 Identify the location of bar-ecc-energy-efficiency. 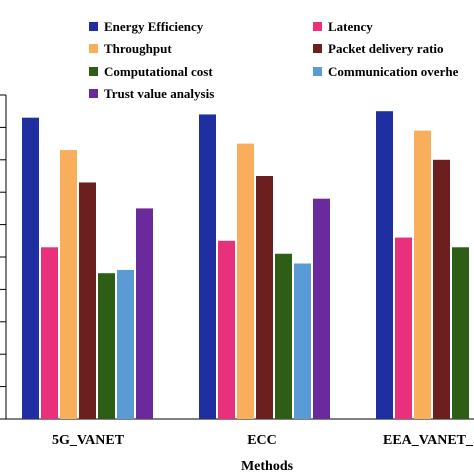
(207, 266).